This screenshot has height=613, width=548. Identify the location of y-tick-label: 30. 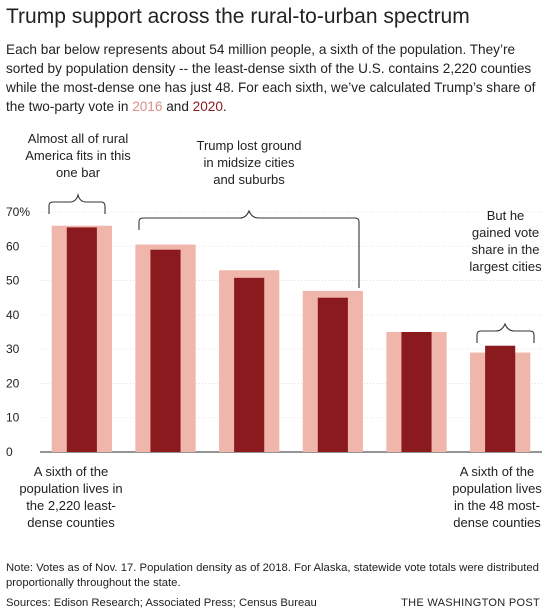
(13, 349).